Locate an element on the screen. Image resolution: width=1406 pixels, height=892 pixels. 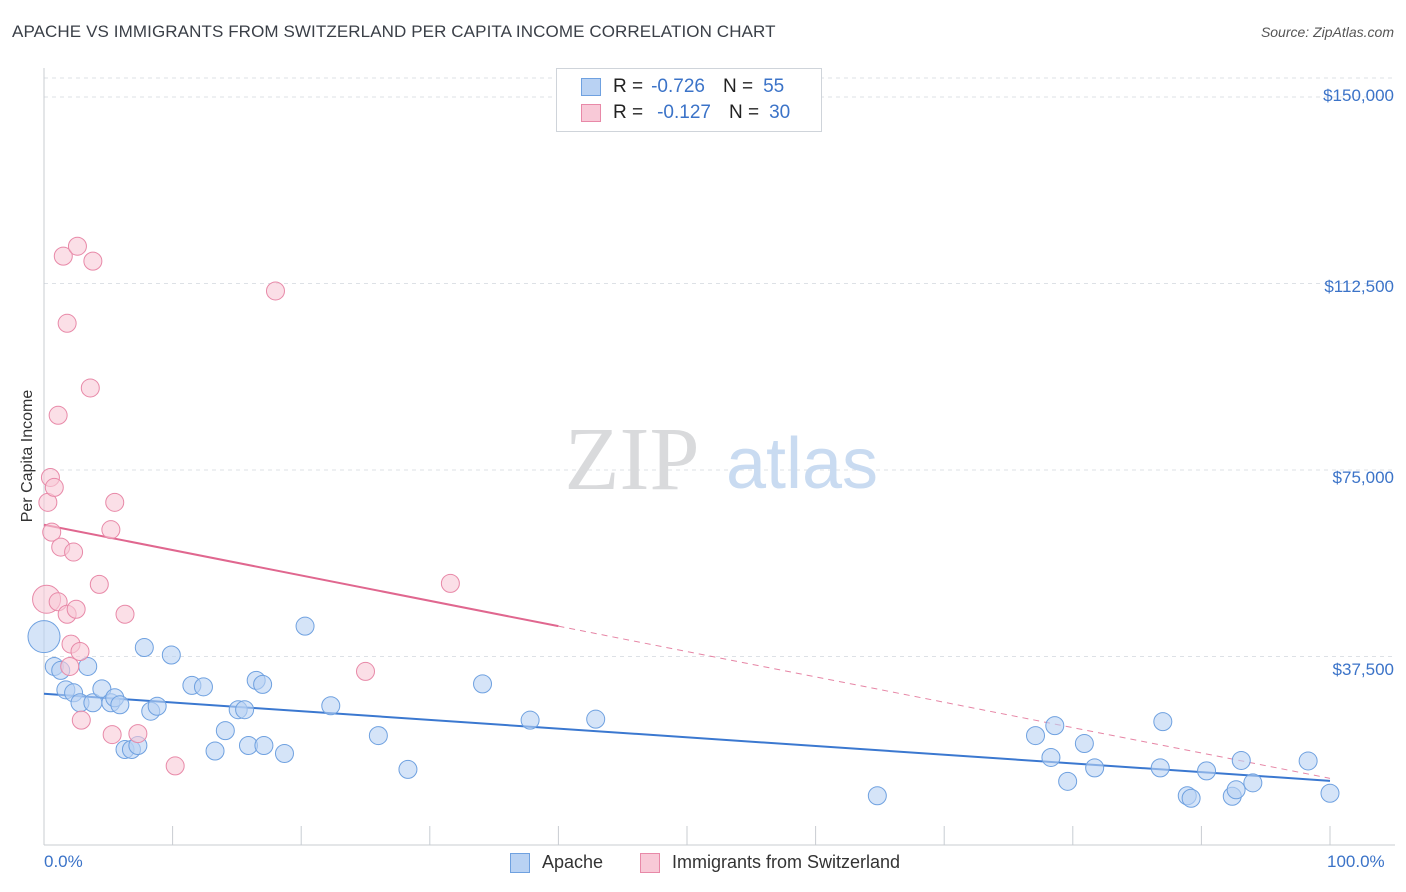
legend-item-switzerland: Immigrants from Switzerland is located at coordinates (770, 862).